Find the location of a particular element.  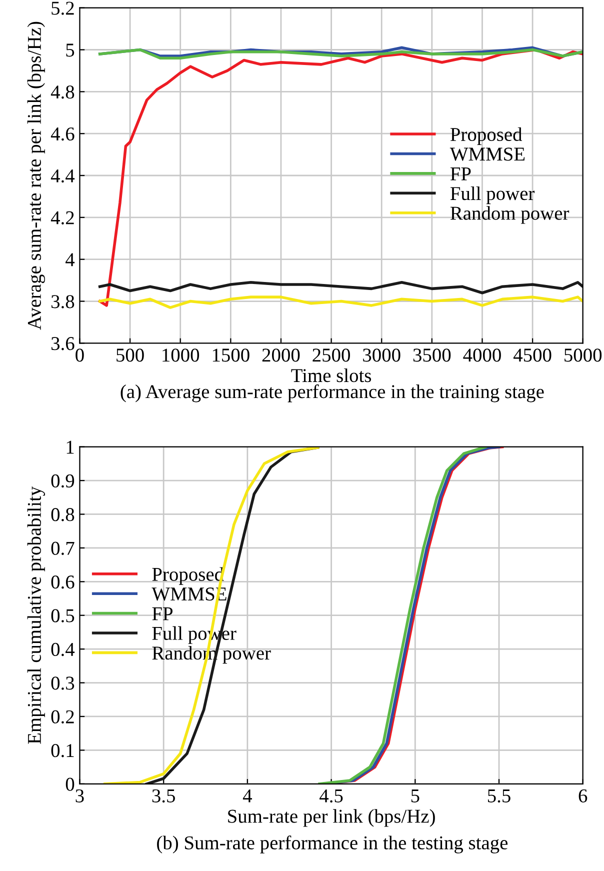

x-tick-label: 3500 is located at coordinates (432, 355).